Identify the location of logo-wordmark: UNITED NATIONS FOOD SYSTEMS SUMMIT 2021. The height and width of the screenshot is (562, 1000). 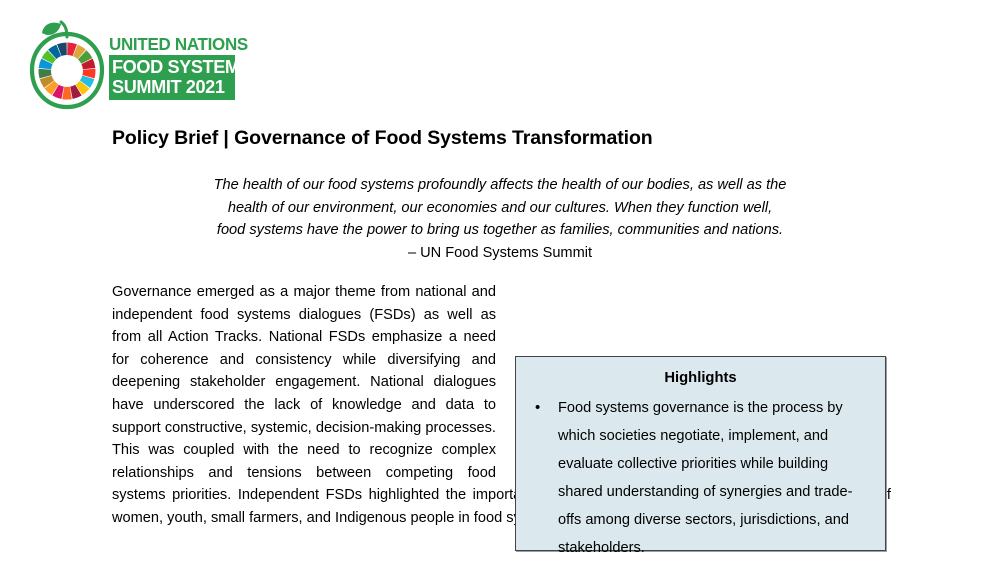
(180, 67).